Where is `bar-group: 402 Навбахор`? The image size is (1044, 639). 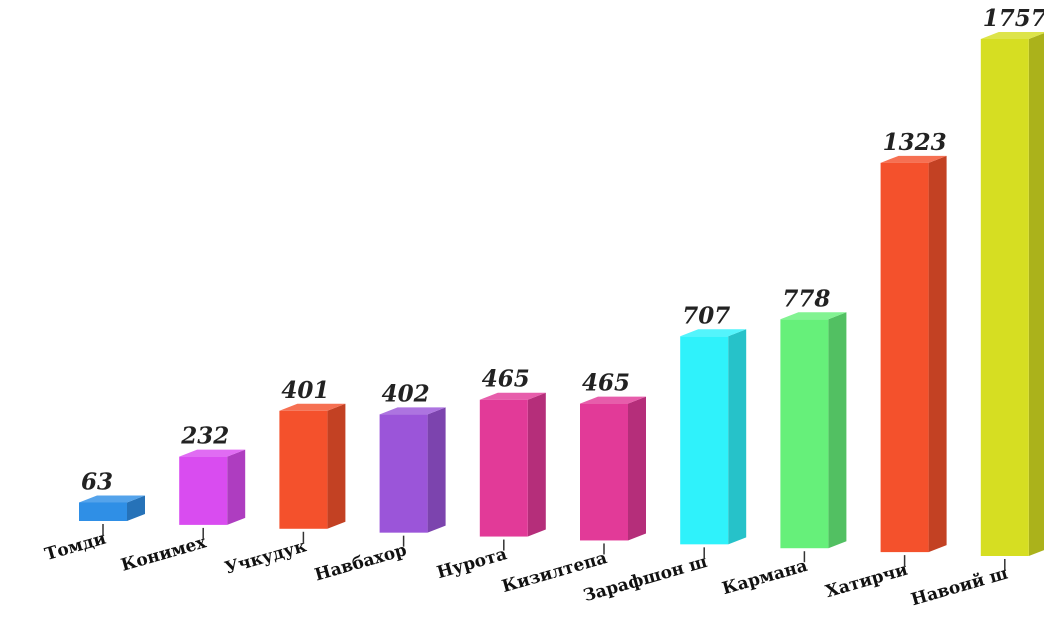
bar-group: 402 Навбахор is located at coordinates (379, 483).